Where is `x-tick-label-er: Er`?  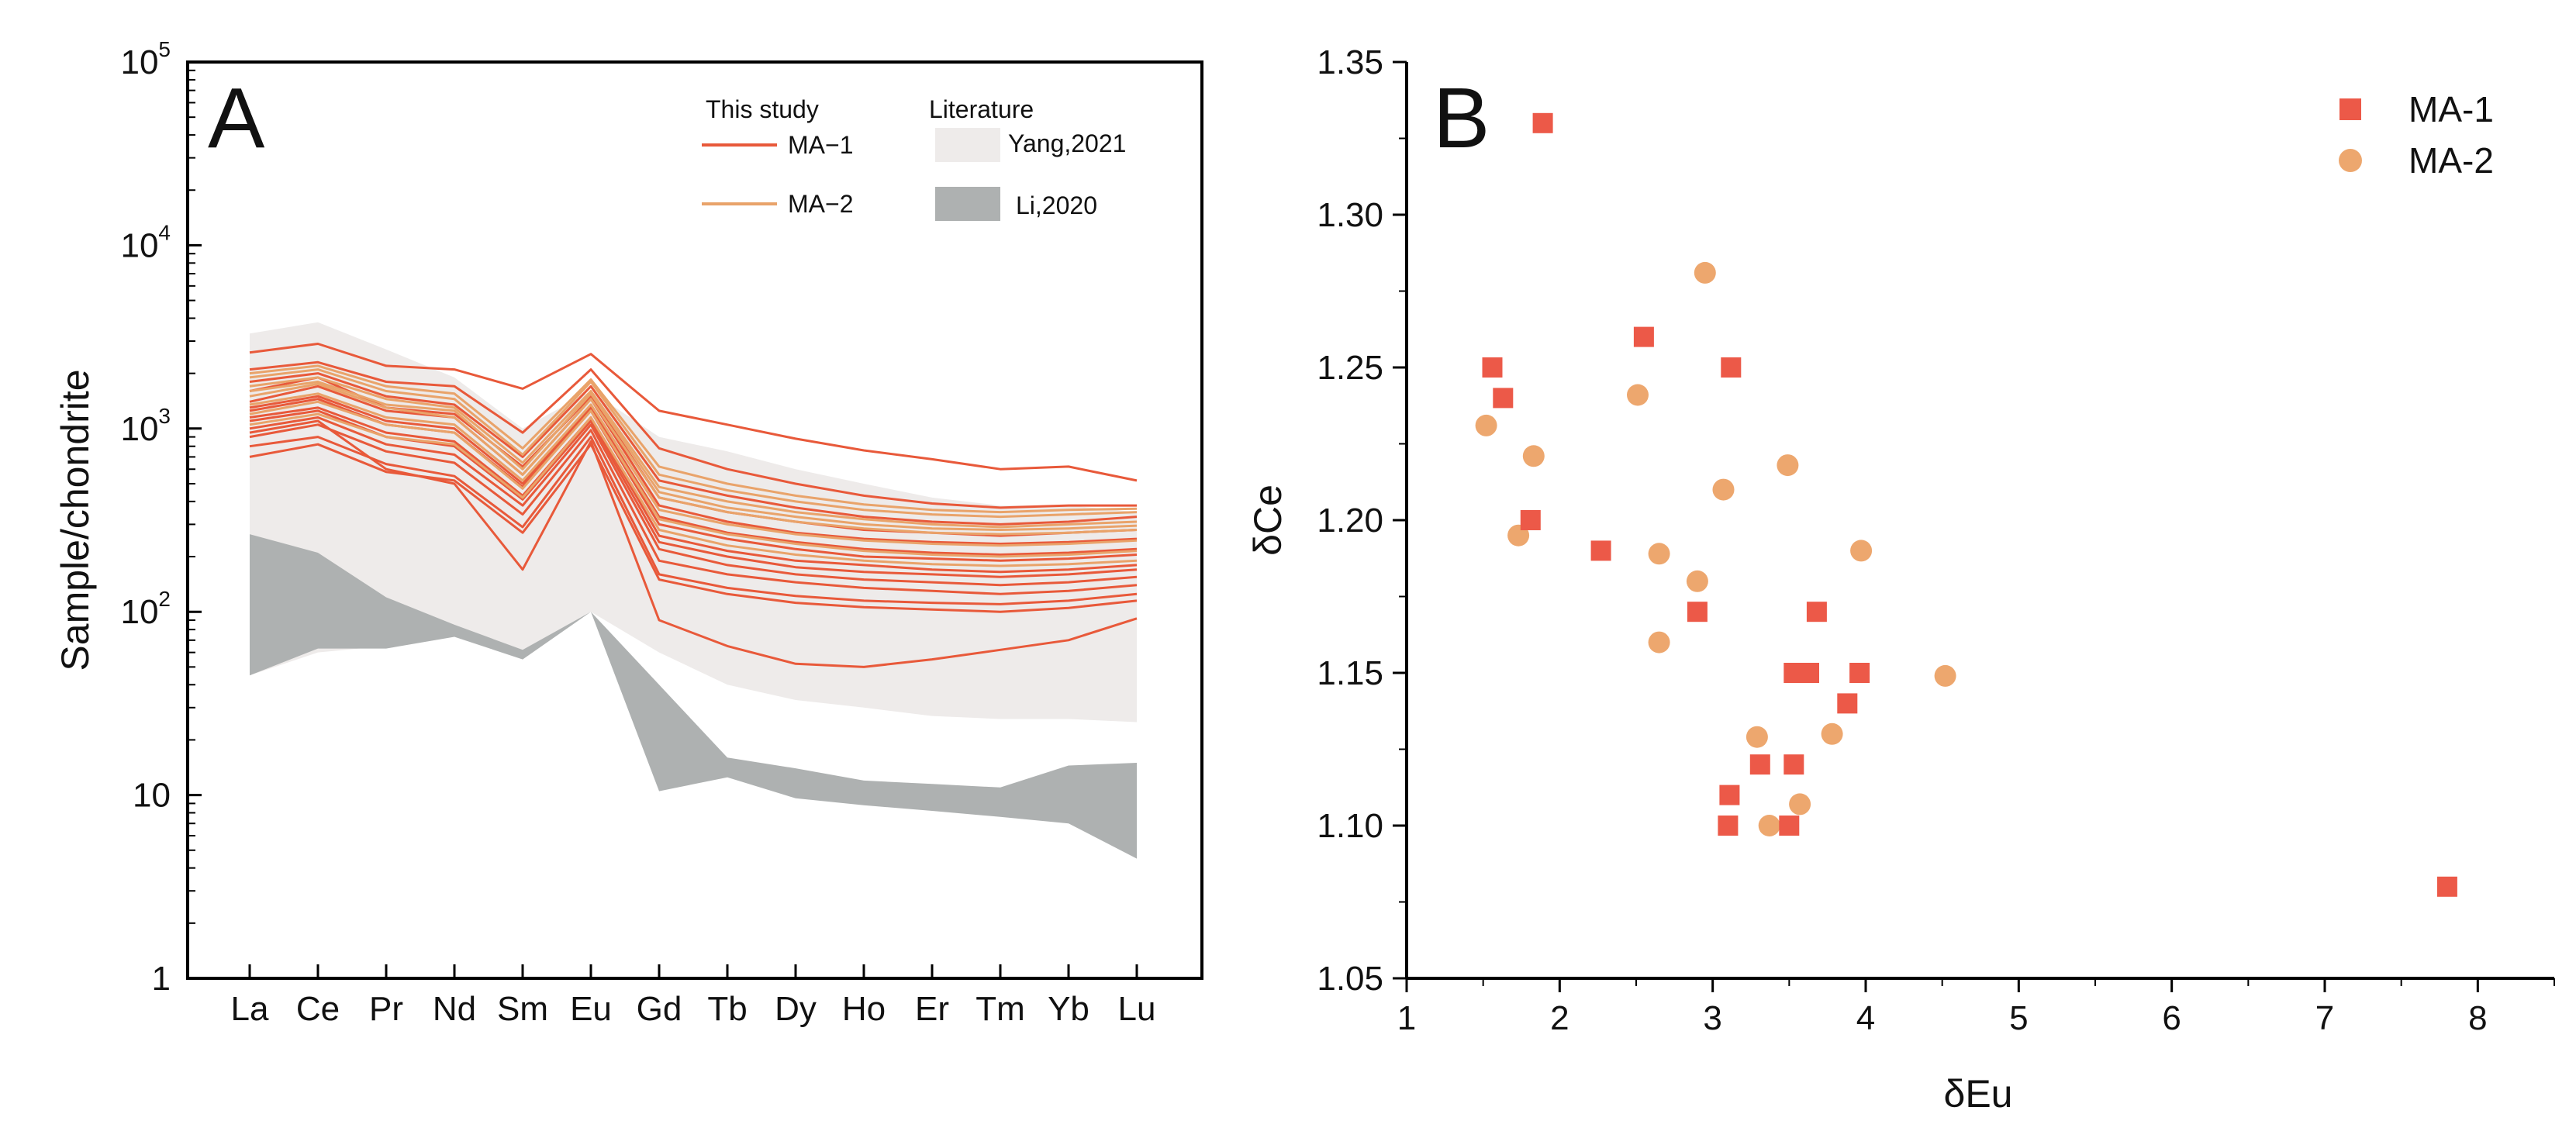
x-tick-label-er: Er is located at coordinates (932, 1009).